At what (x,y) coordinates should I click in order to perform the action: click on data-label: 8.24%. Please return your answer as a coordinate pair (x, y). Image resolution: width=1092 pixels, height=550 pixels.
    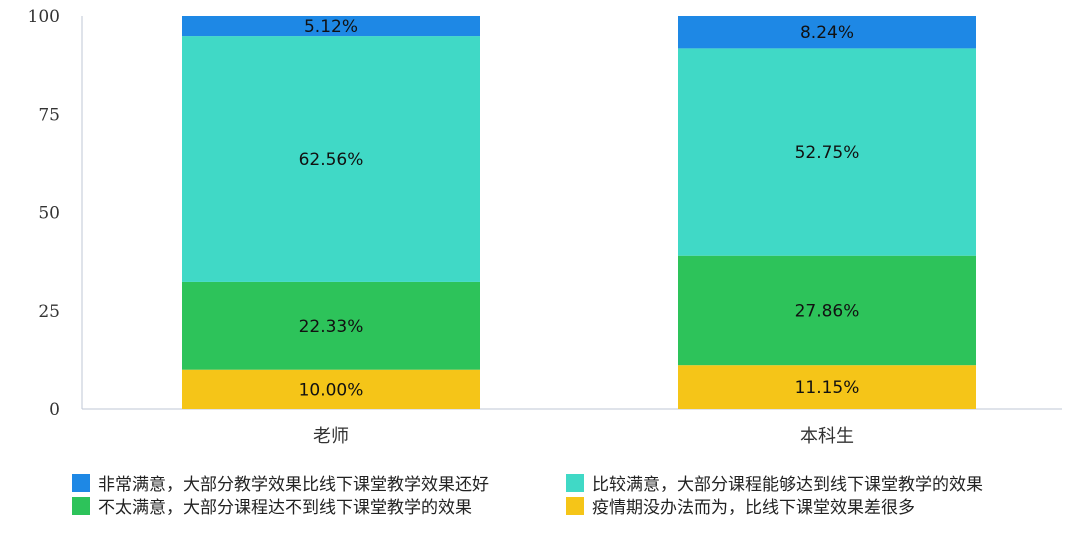
    Looking at the image, I should click on (827, 33).